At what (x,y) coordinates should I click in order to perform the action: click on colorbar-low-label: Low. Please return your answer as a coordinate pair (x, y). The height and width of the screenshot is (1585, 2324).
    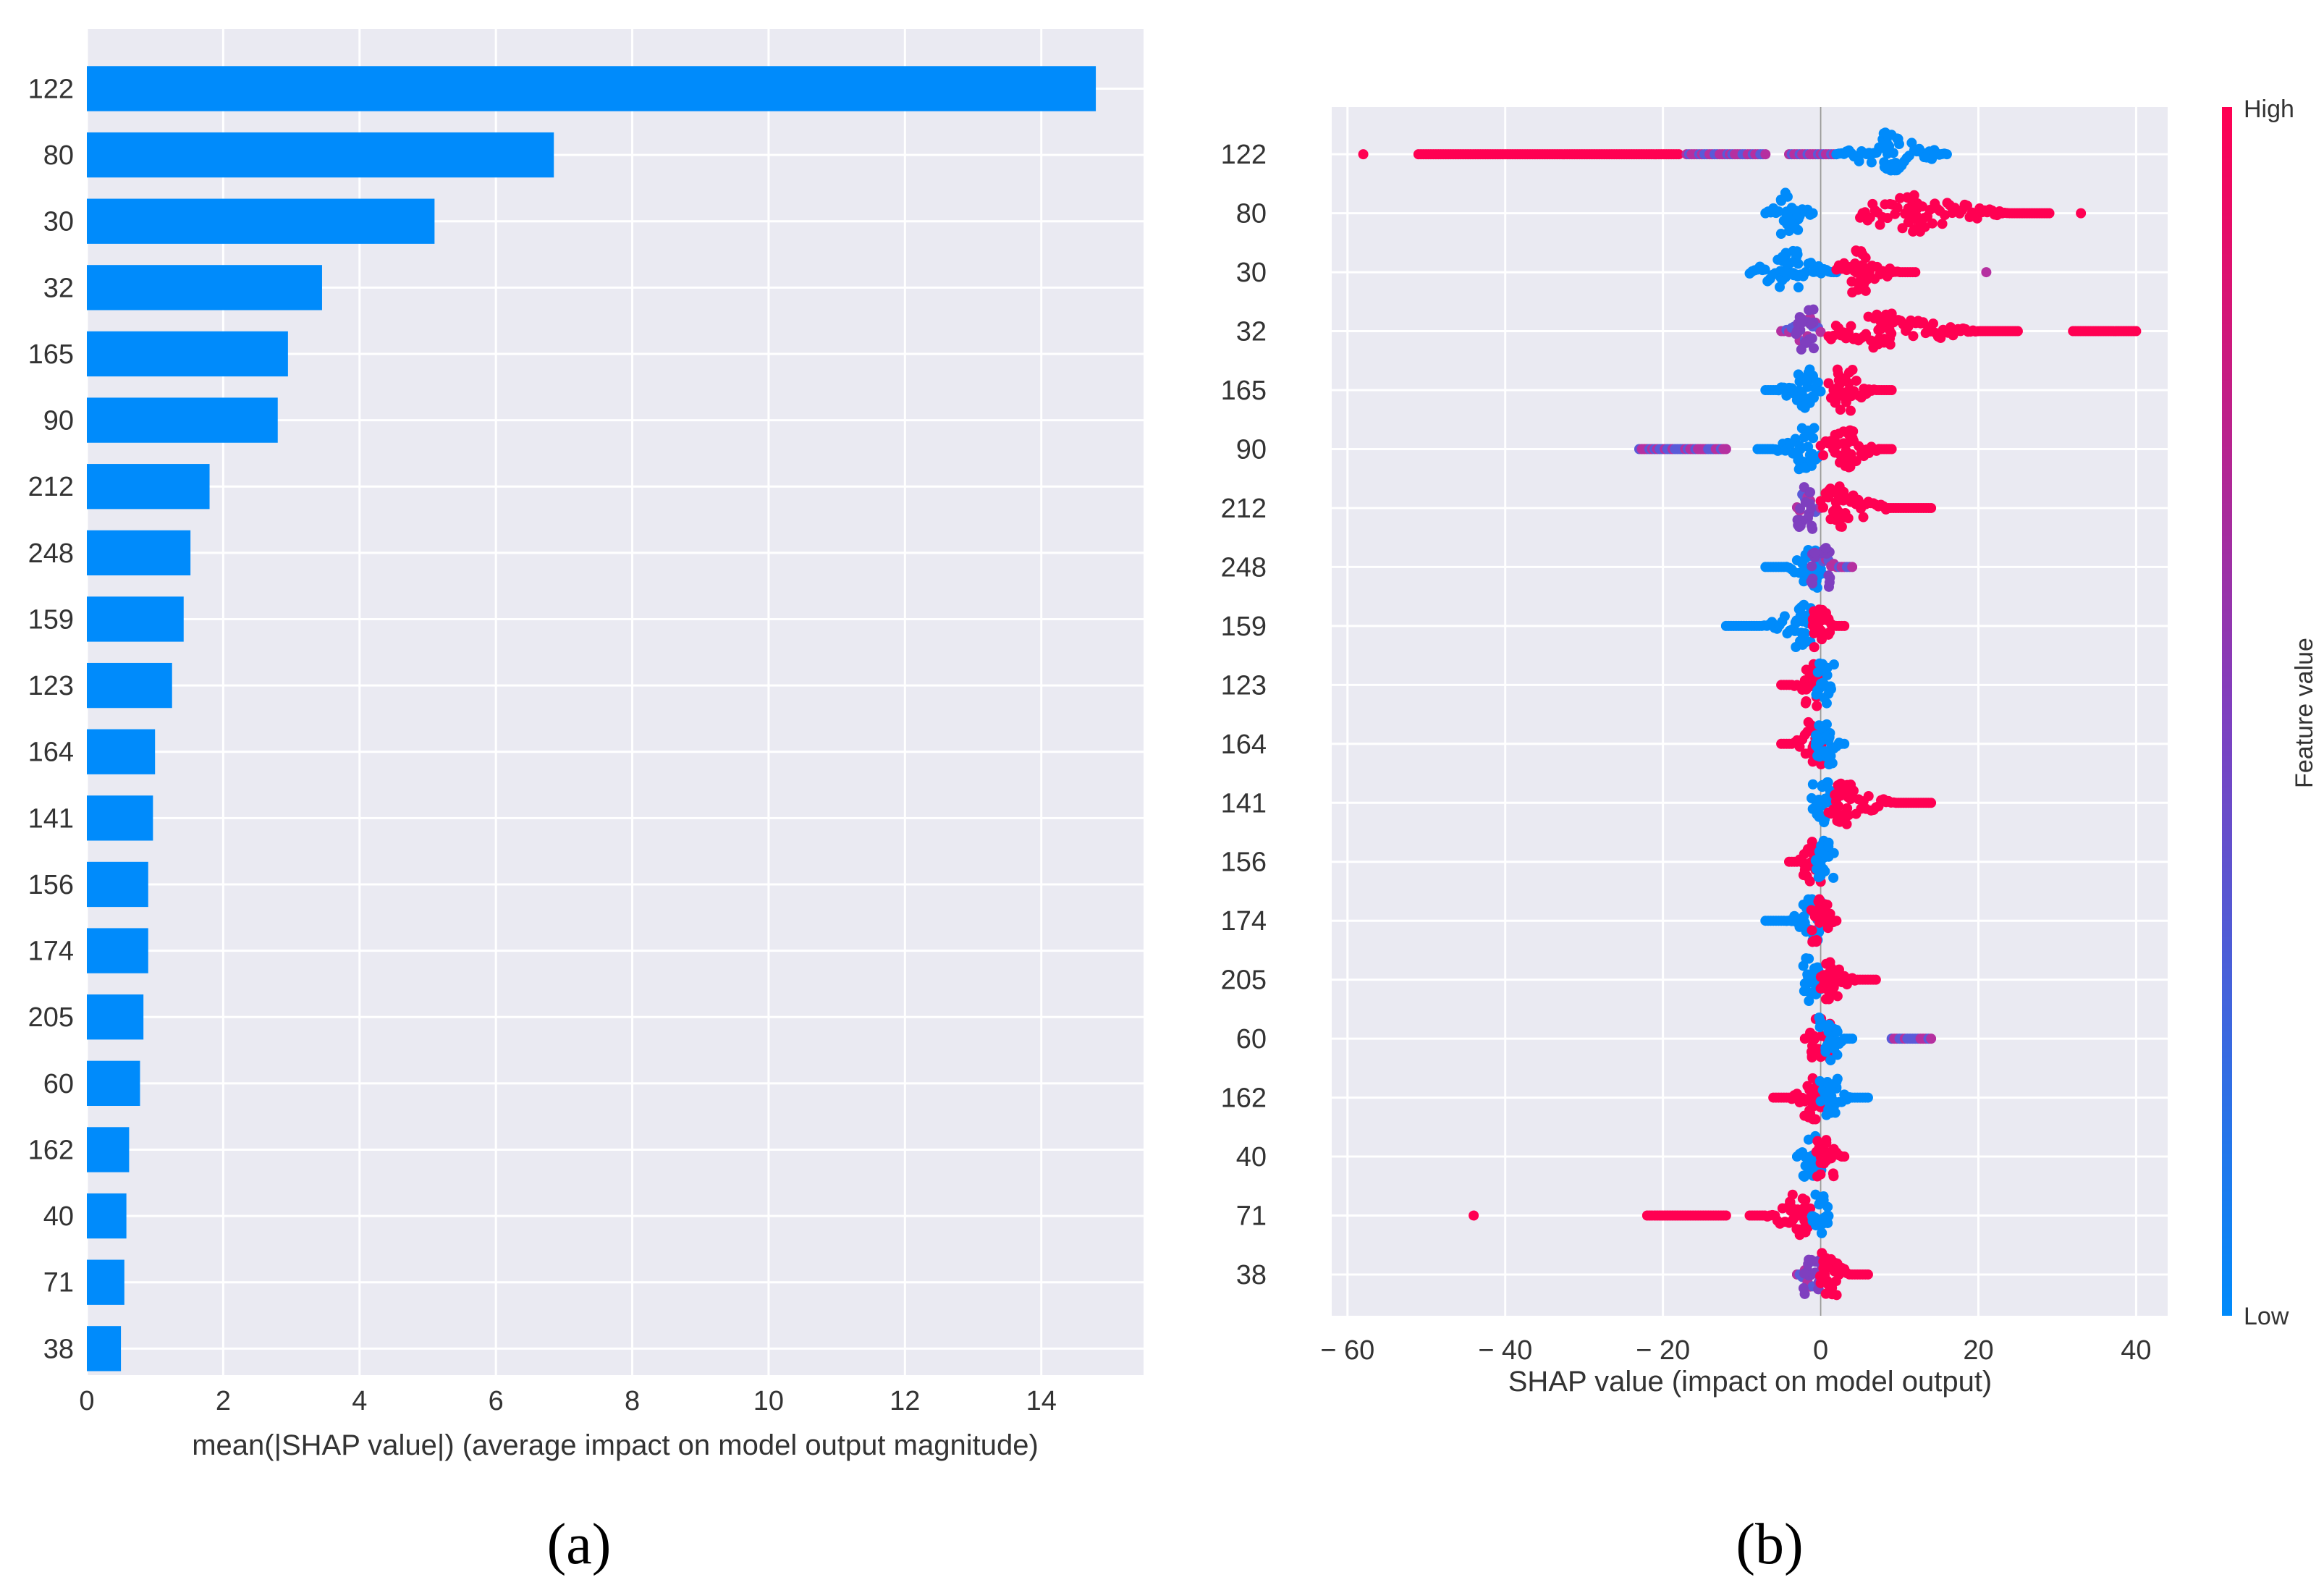
    Looking at the image, I should click on (2266, 1317).